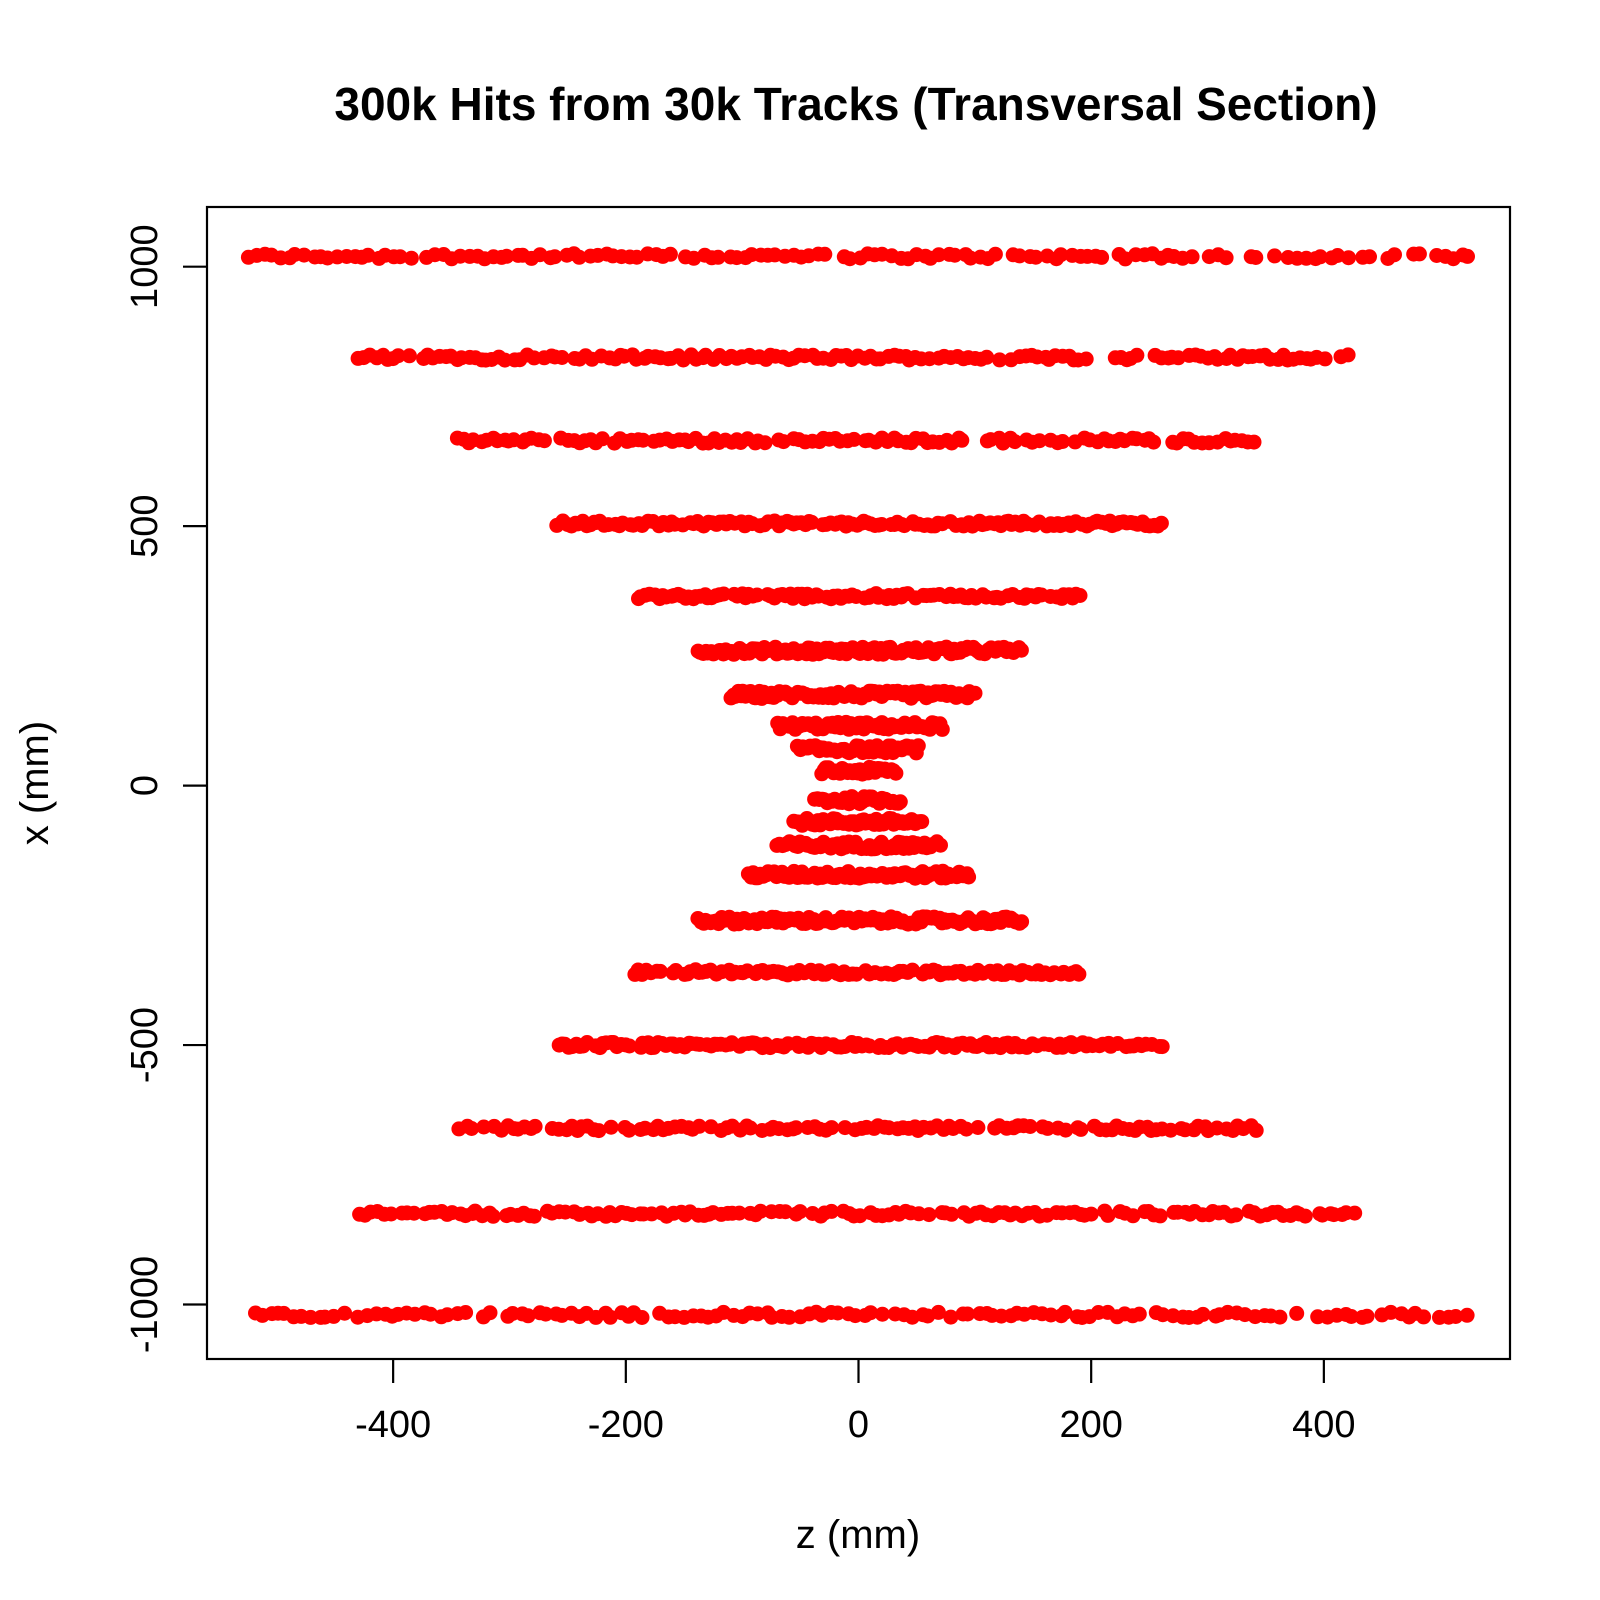 This screenshot has width=1600, height=1600. I want to click on x-tick-label: 400, so click(1323, 1425).